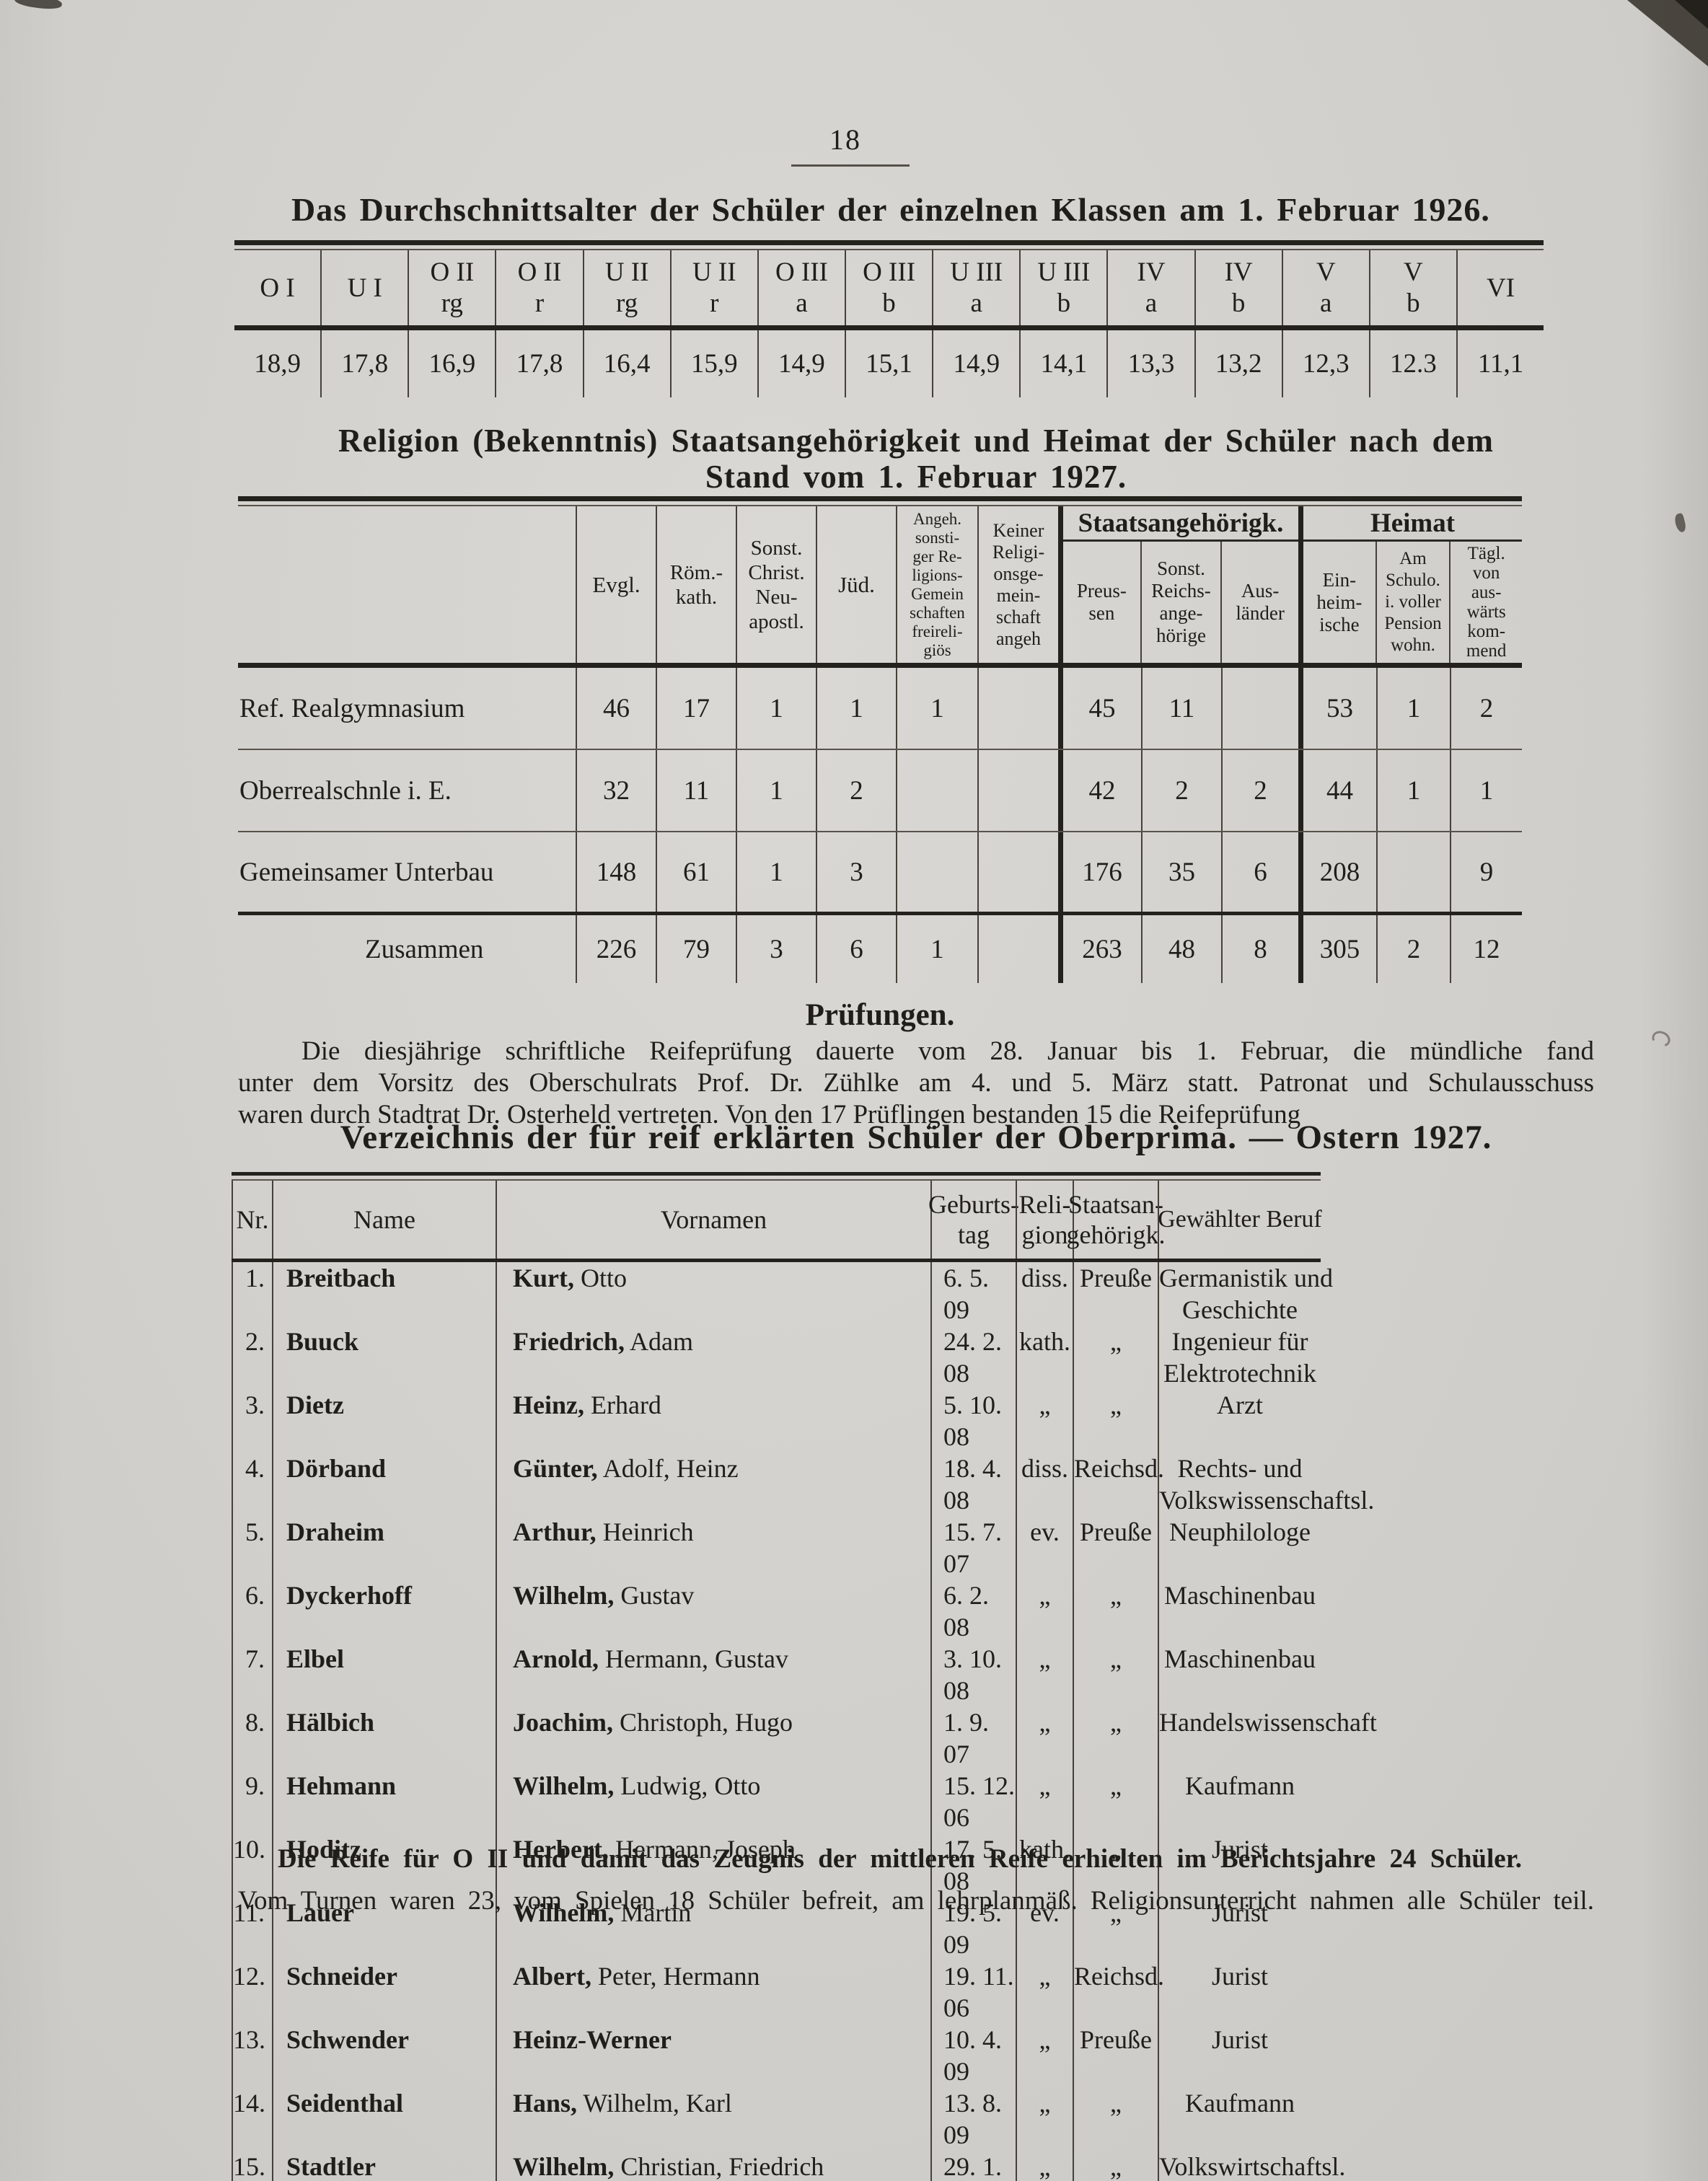  What do you see at coordinates (384, 1220) in the screenshot?
I see `column-header: Name` at bounding box center [384, 1220].